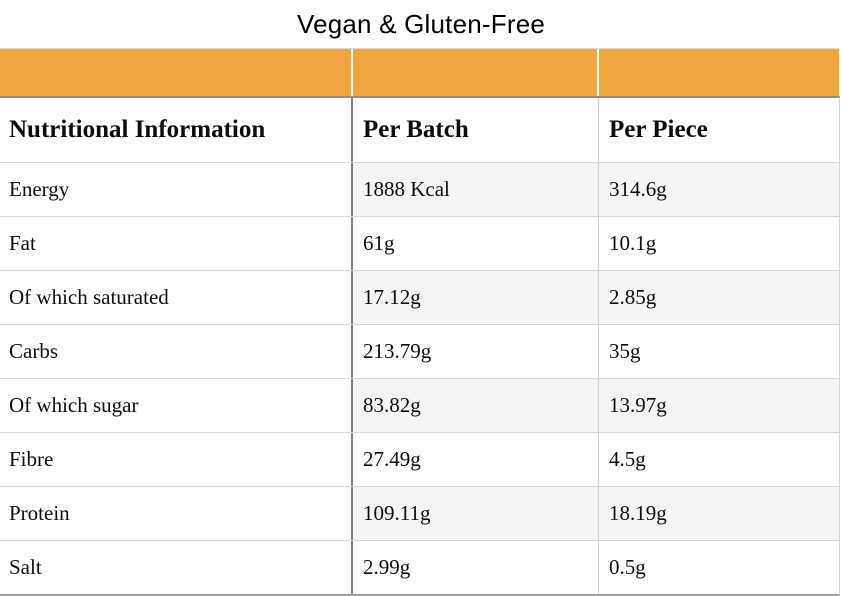  I want to click on row-label-cell: Carbs, so click(176, 351).